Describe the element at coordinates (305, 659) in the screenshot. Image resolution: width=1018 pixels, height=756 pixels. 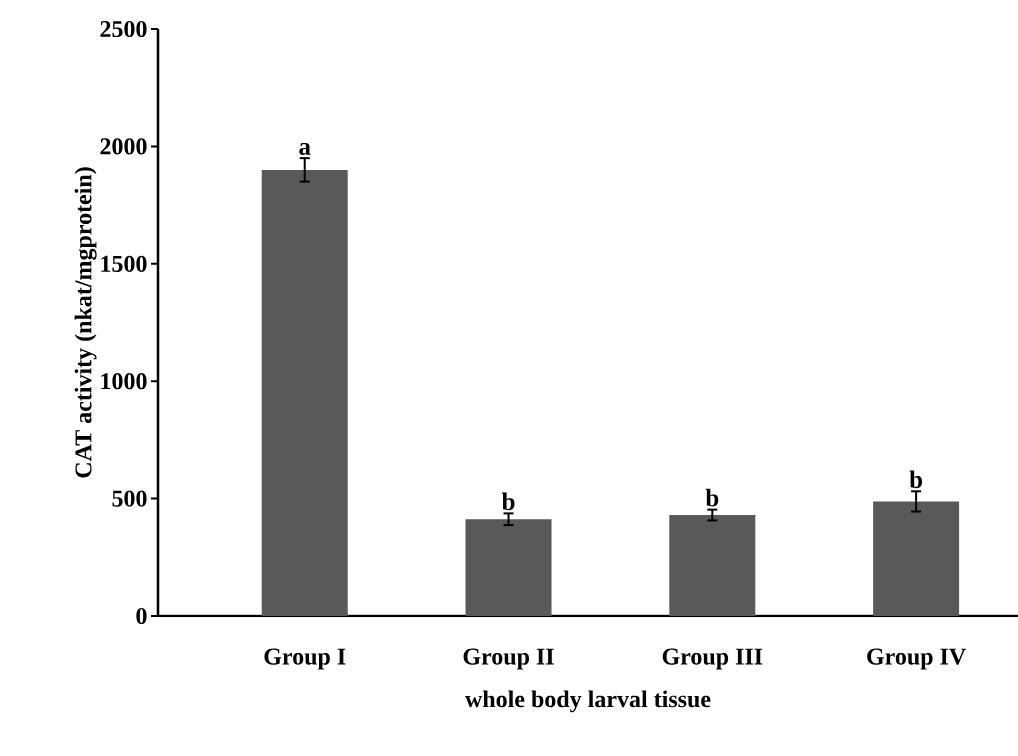
I see `x-tick-label: Group I` at that location.